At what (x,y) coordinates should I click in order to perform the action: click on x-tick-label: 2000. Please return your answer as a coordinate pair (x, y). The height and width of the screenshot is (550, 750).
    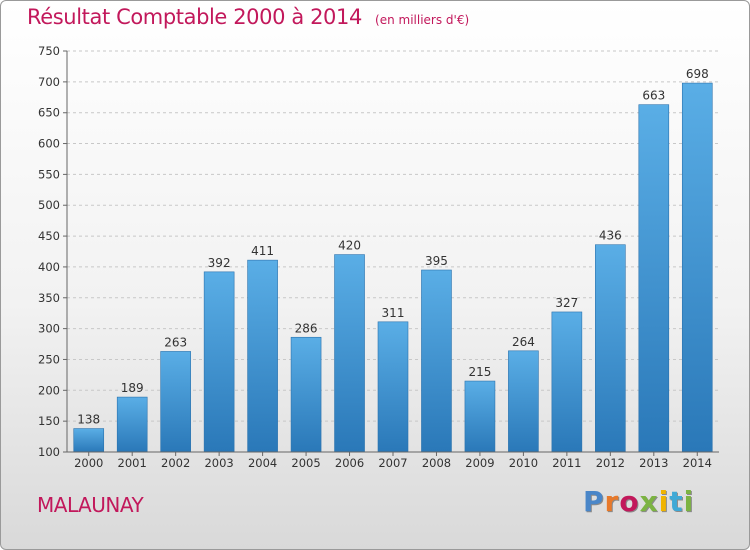
    Looking at the image, I should click on (88, 463).